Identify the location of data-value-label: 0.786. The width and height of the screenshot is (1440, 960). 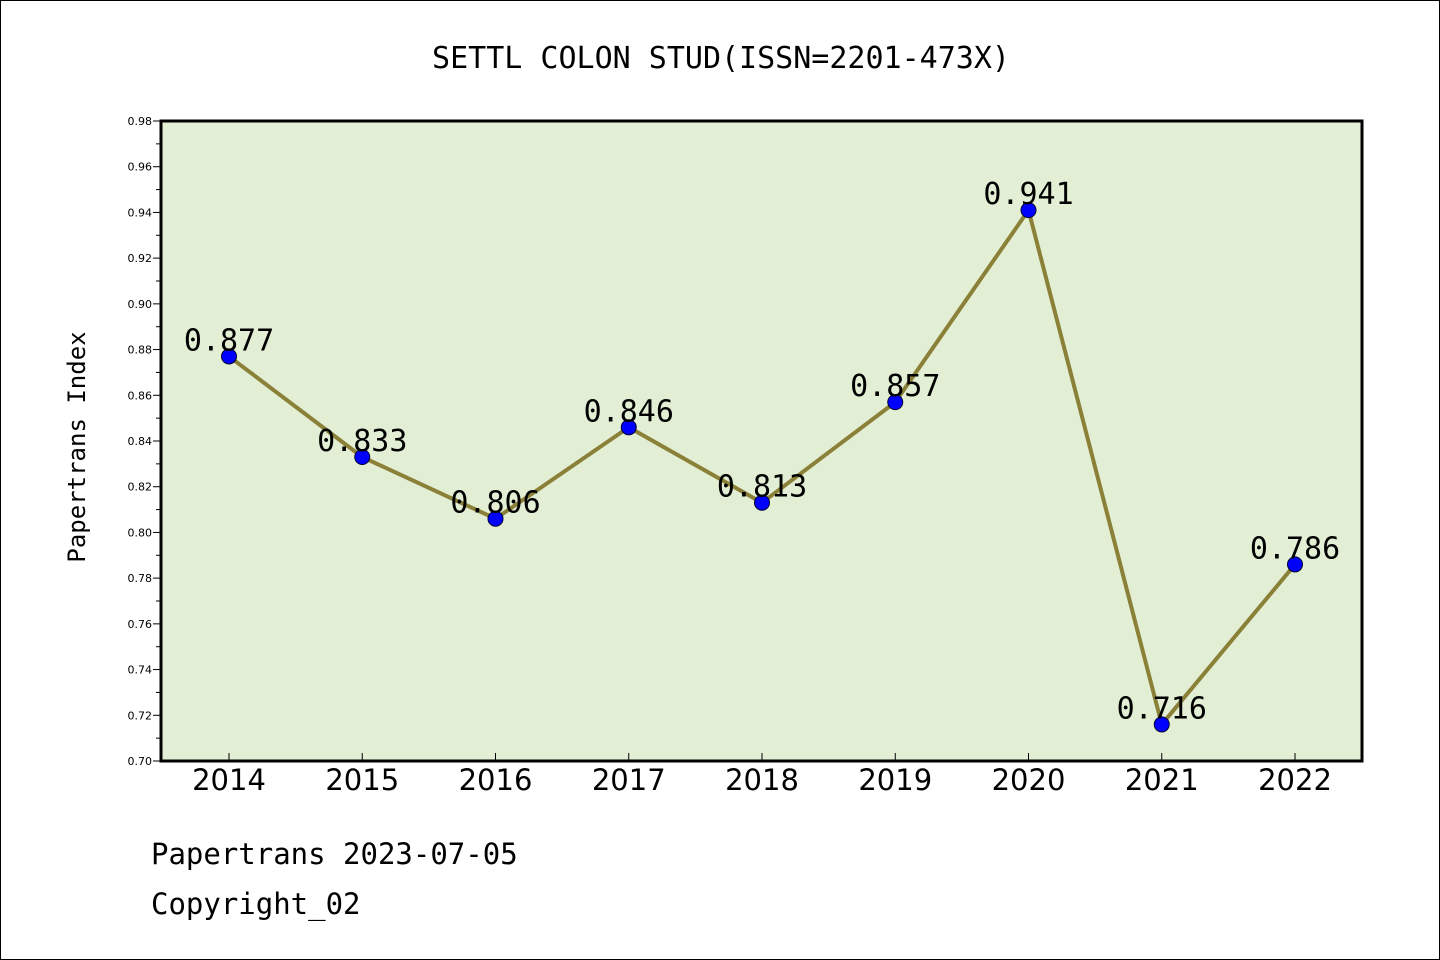
(1295, 548).